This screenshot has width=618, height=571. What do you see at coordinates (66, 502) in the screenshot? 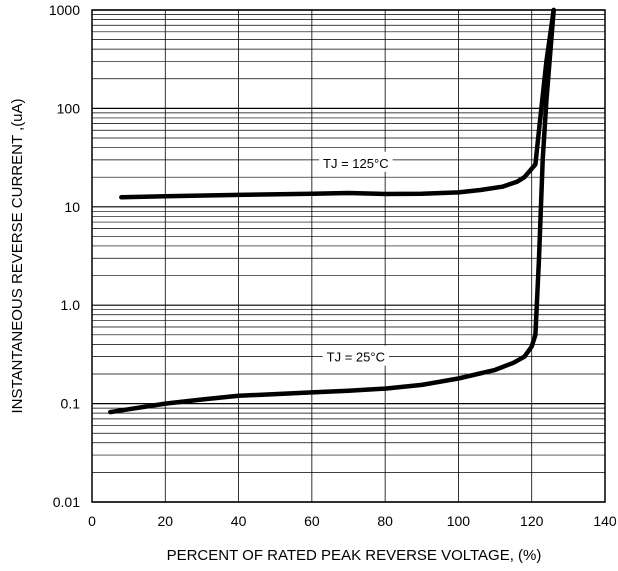
I see `y-tick-label: 0.01` at bounding box center [66, 502].